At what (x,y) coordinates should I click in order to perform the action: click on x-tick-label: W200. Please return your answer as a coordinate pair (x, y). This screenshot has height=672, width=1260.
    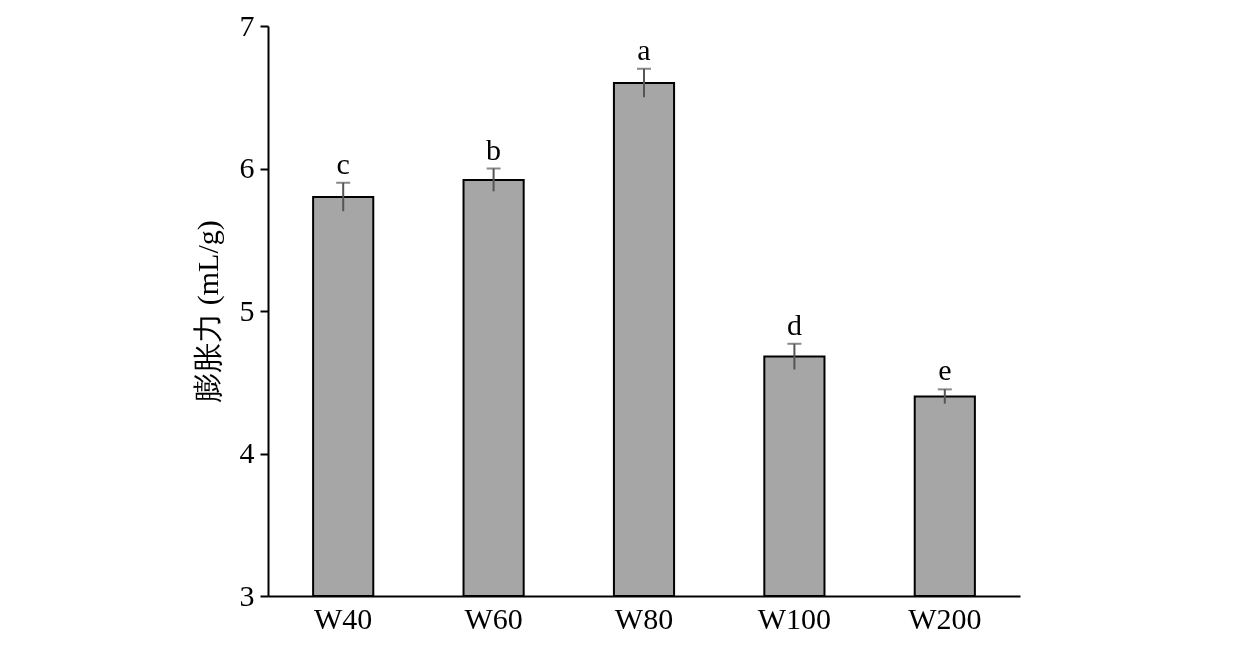
    Looking at the image, I should click on (945, 618).